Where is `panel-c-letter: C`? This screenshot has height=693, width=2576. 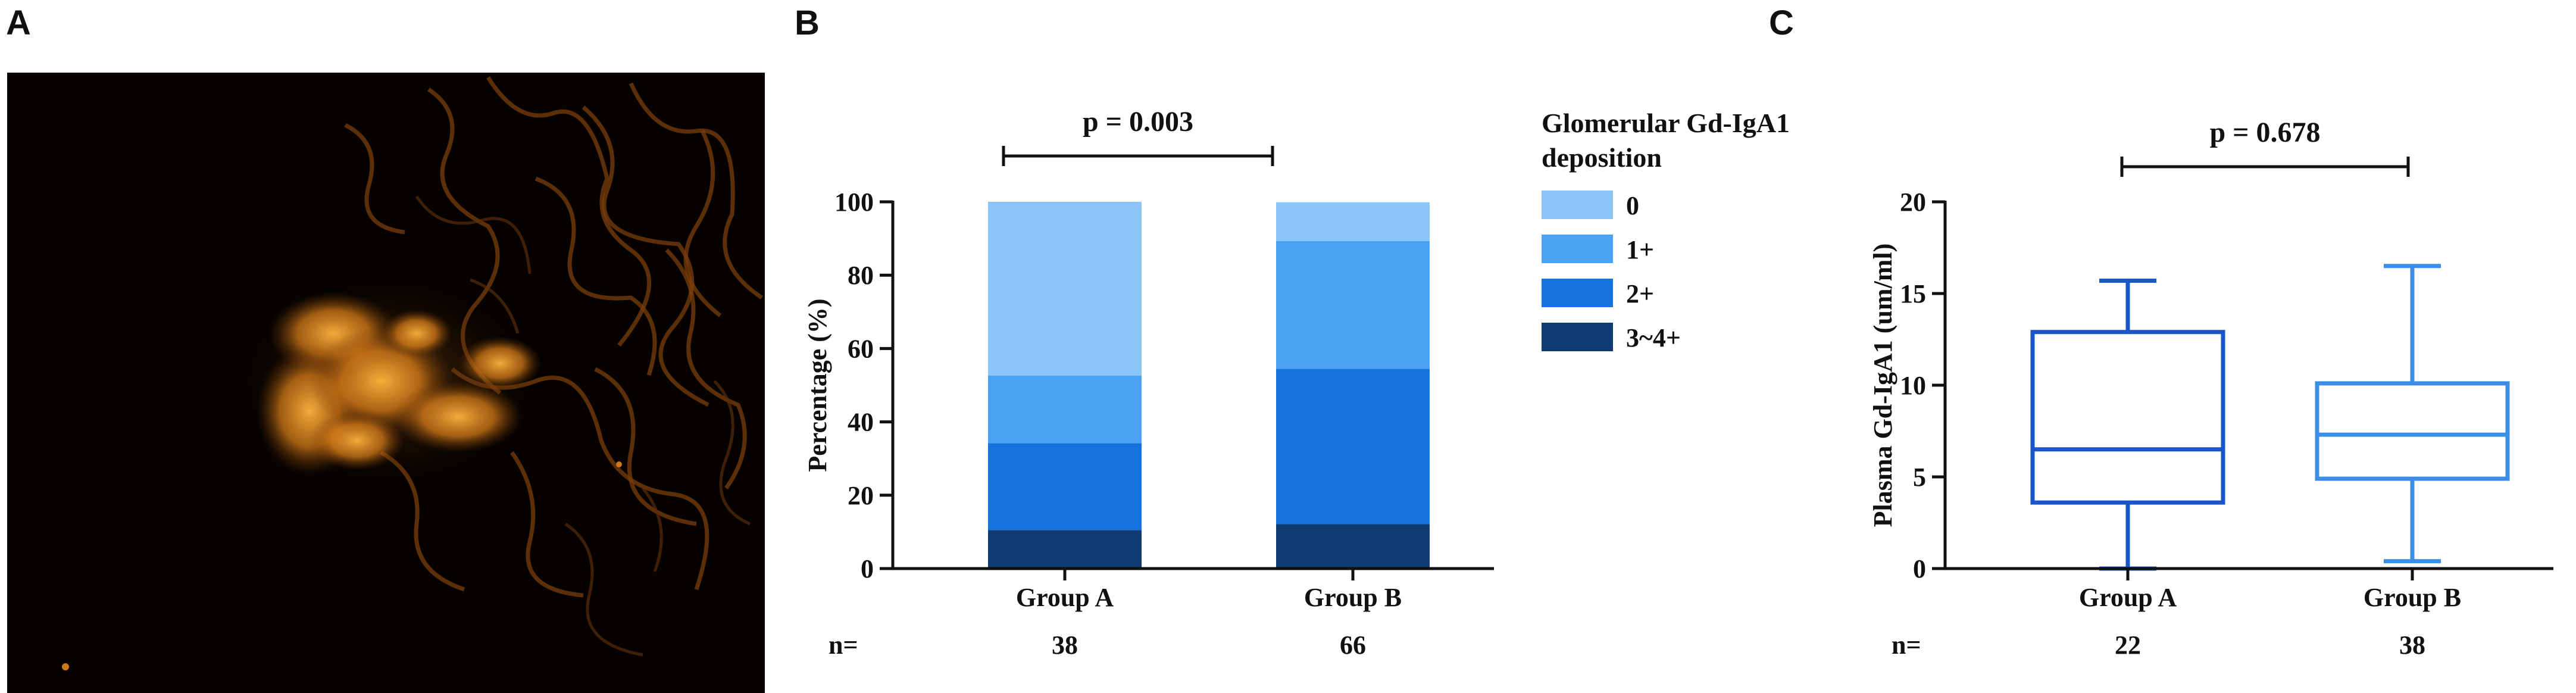
panel-c-letter: C is located at coordinates (1781, 23).